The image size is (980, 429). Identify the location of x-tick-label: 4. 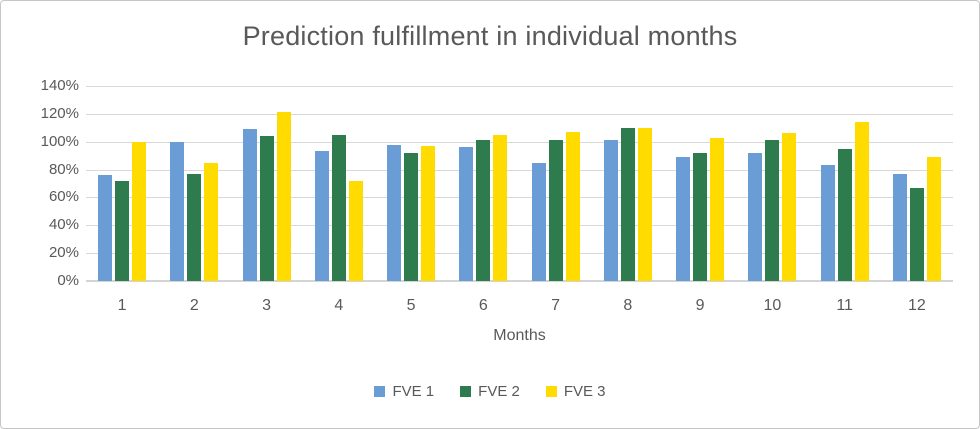
(339, 305).